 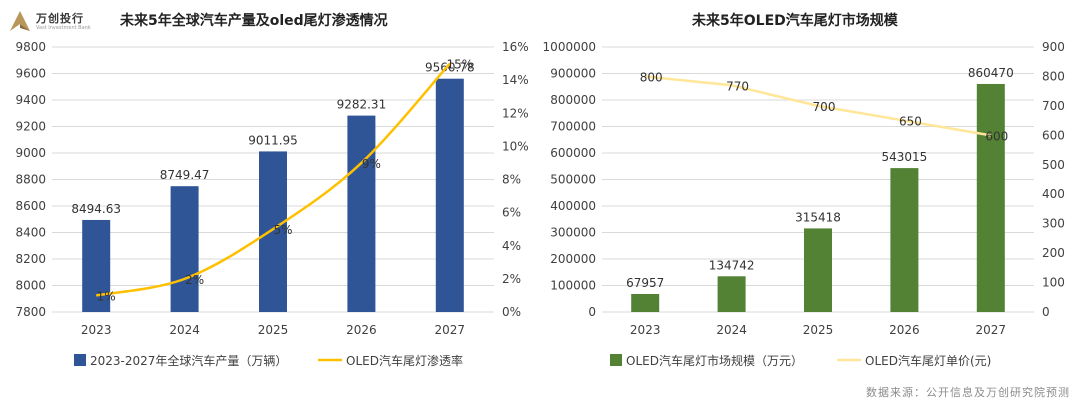 What do you see at coordinates (1053, 253) in the screenshot?
I see `market-y2-tick: 200` at bounding box center [1053, 253].